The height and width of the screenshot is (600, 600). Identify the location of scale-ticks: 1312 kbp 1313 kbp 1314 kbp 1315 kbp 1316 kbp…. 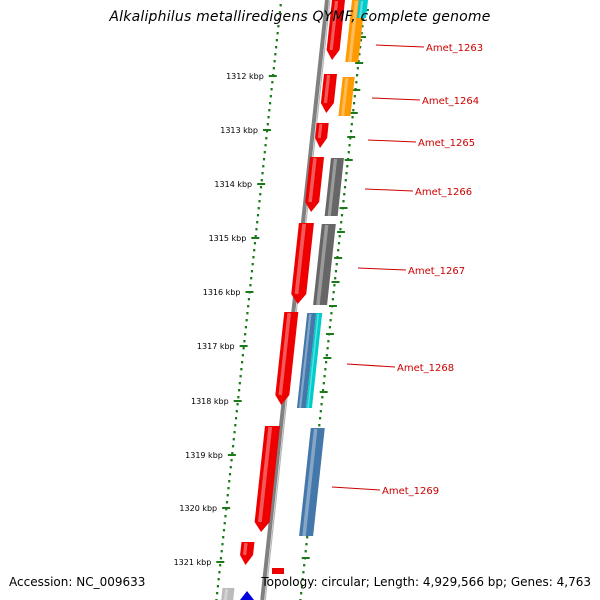
(225, 319).